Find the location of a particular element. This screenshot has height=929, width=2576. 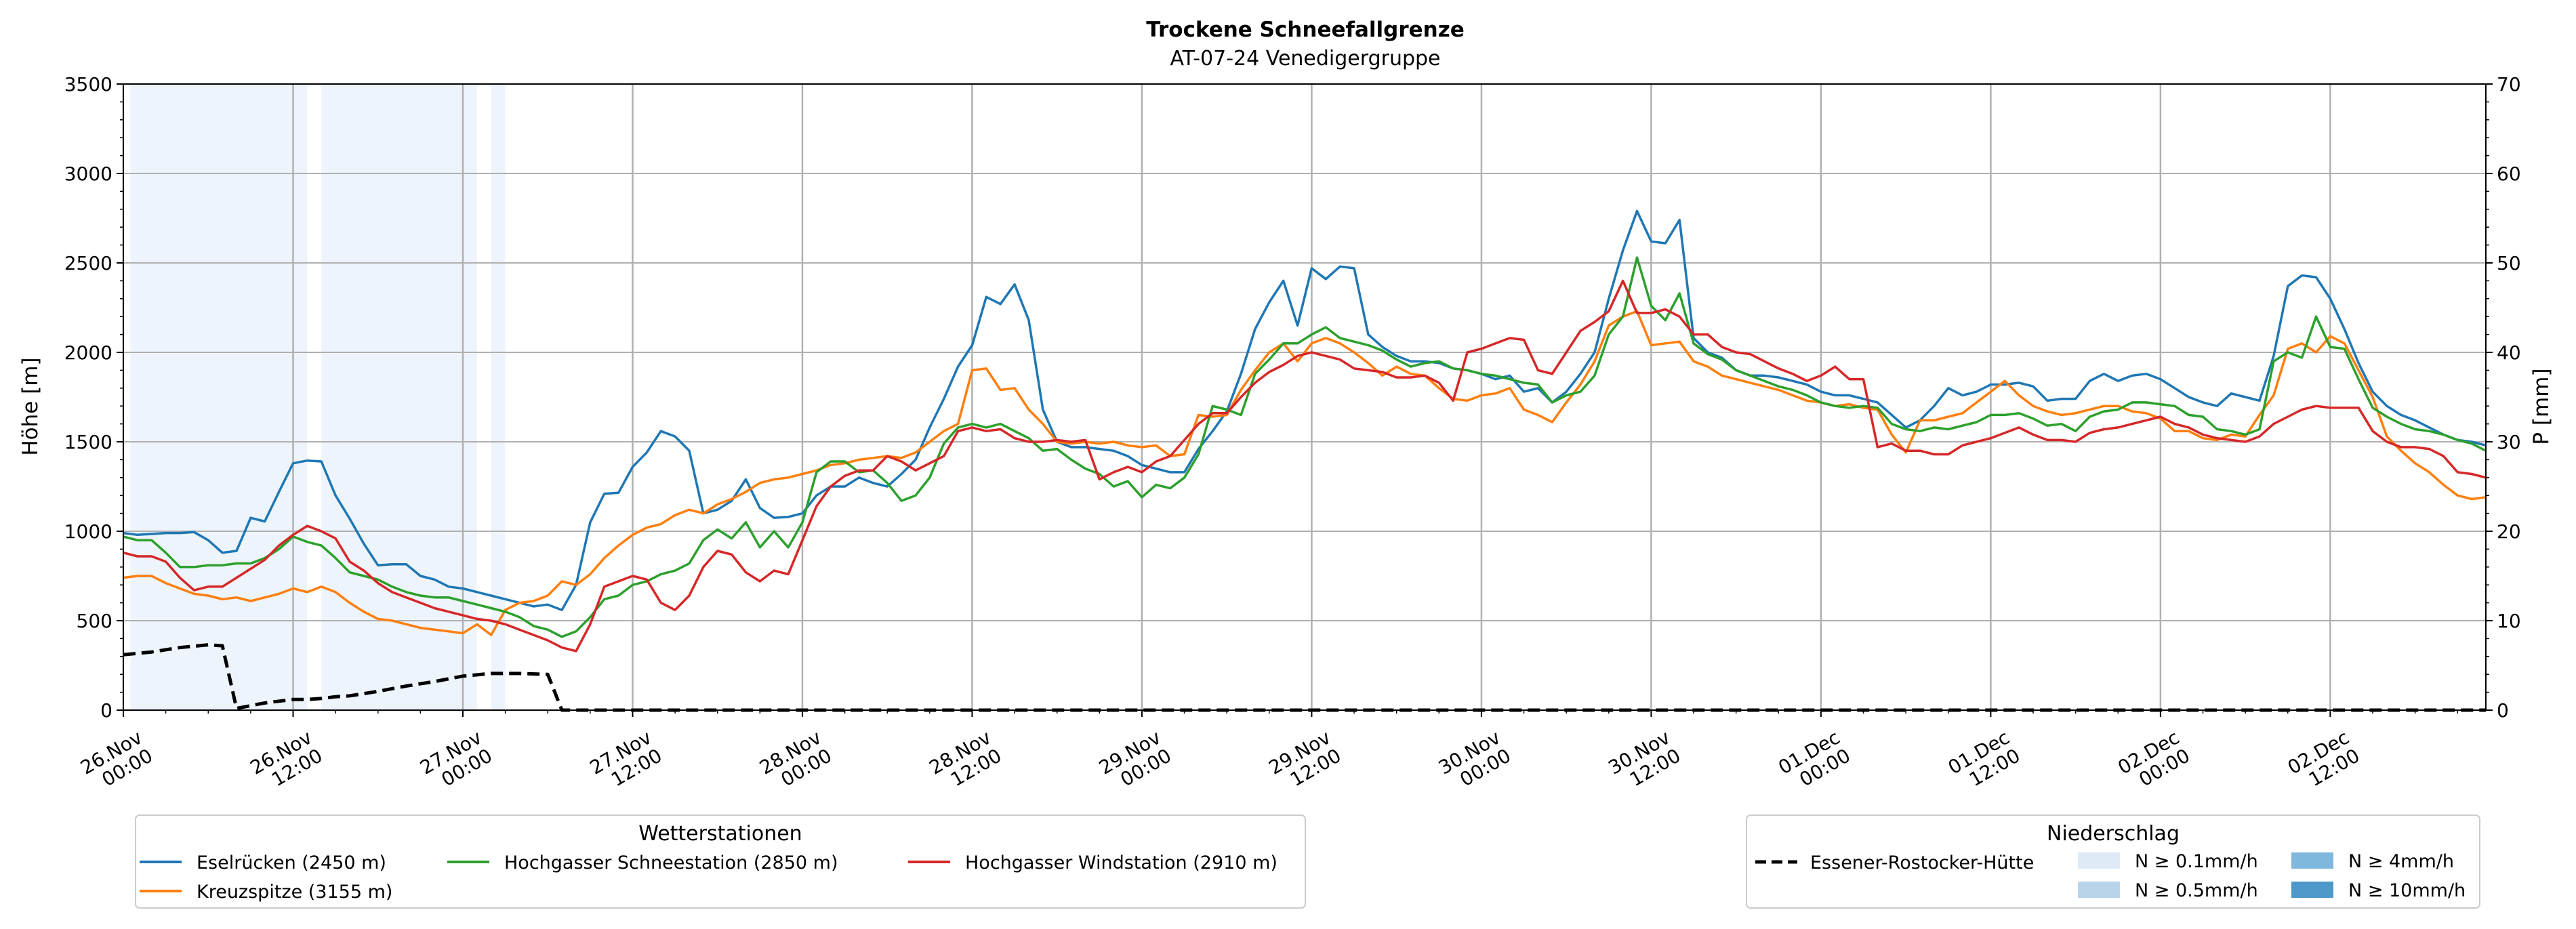

y-tick-label-left: 2000 is located at coordinates (89, 353).